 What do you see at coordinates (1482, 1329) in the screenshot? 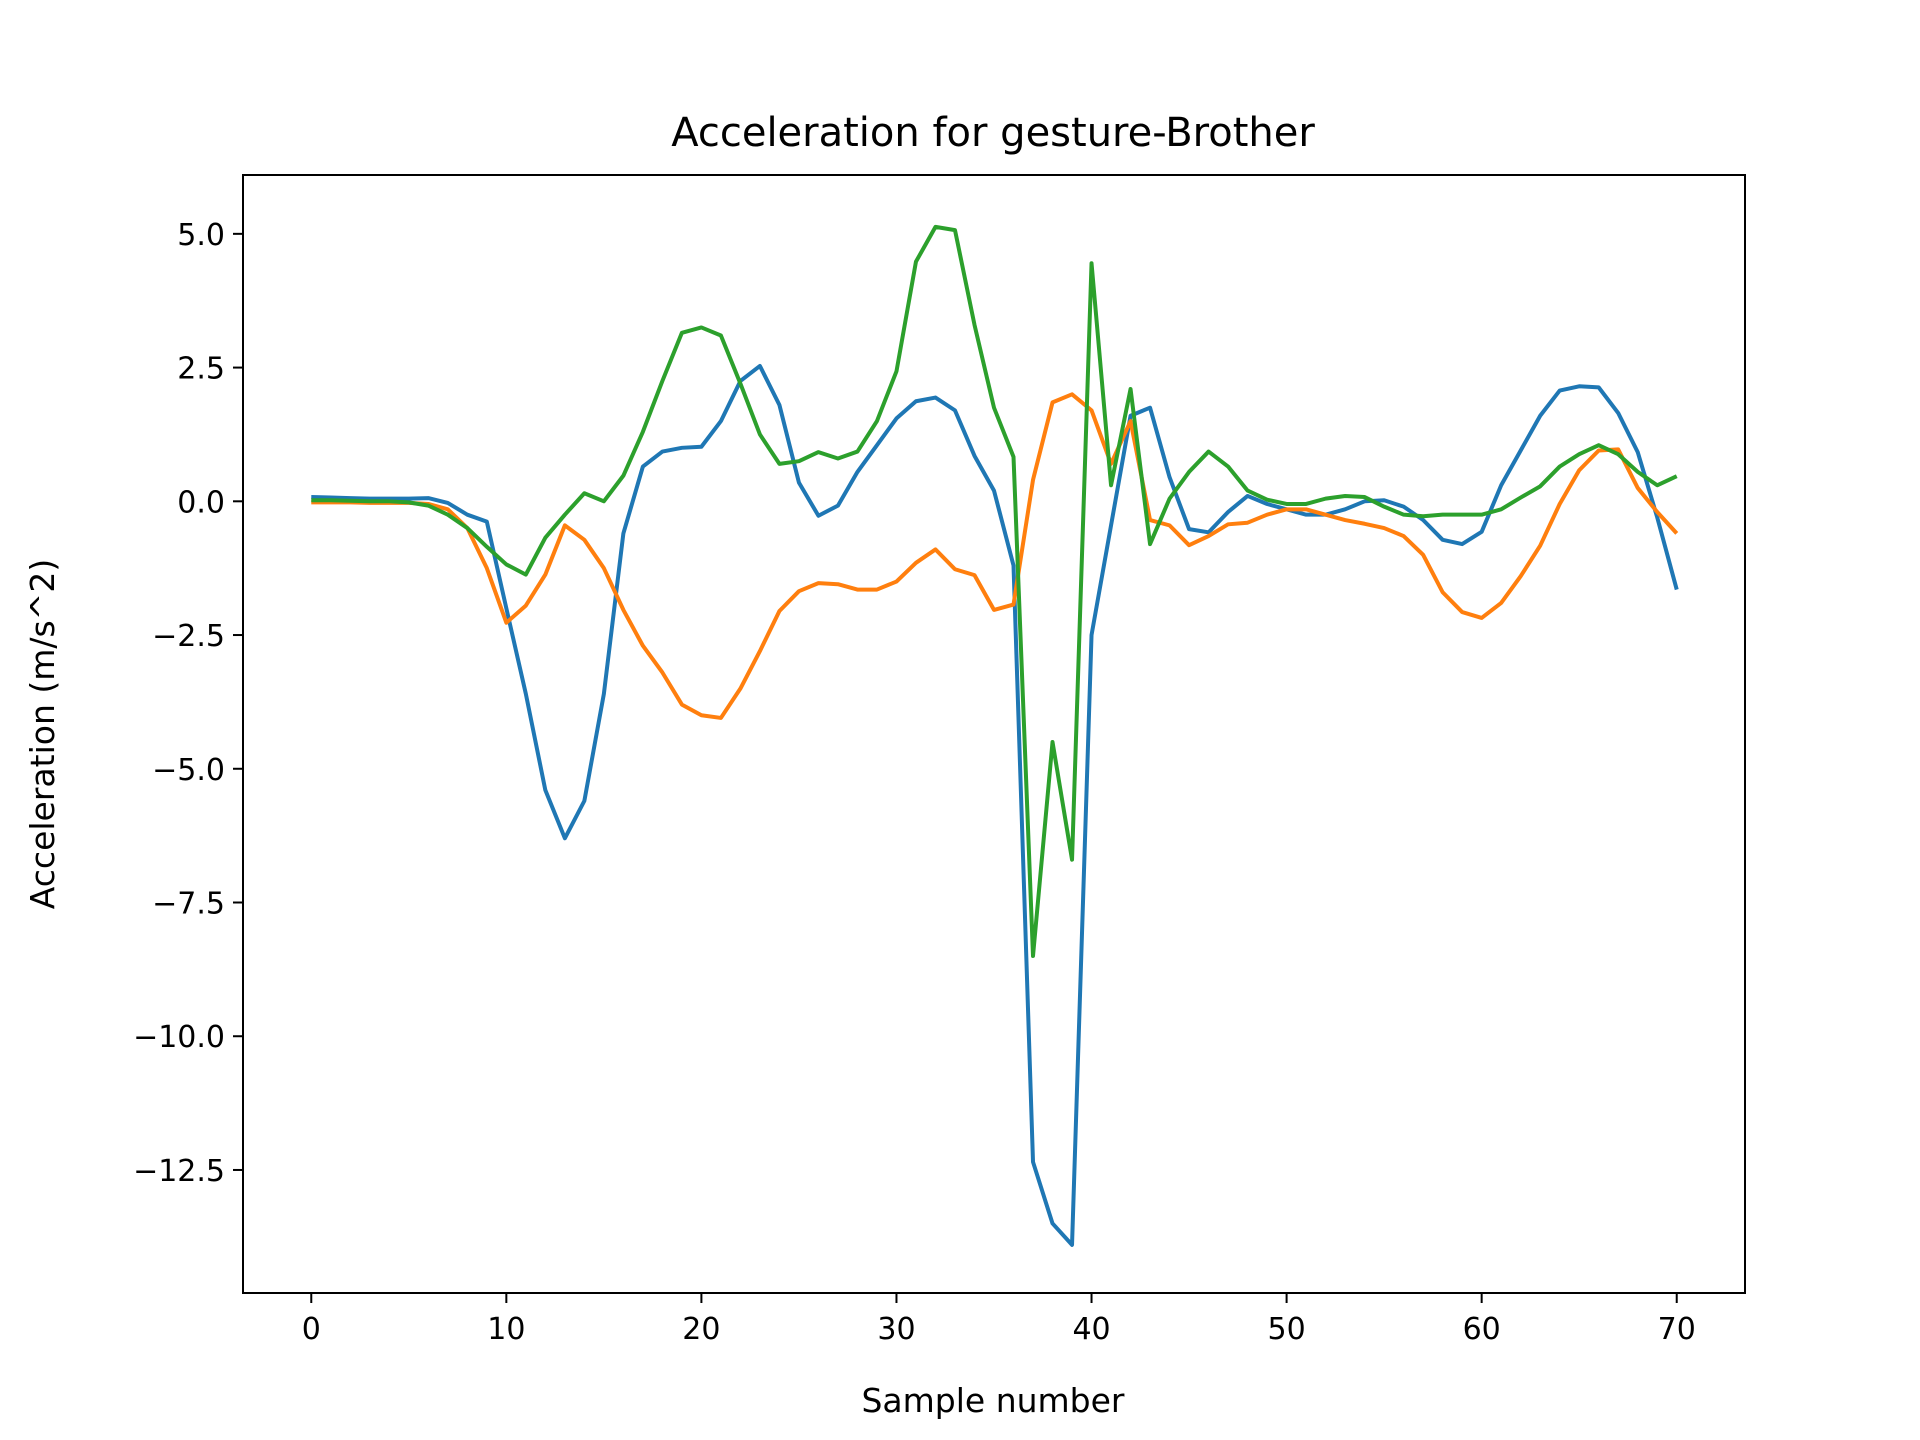
I see `x-tick-label: 60` at bounding box center [1482, 1329].